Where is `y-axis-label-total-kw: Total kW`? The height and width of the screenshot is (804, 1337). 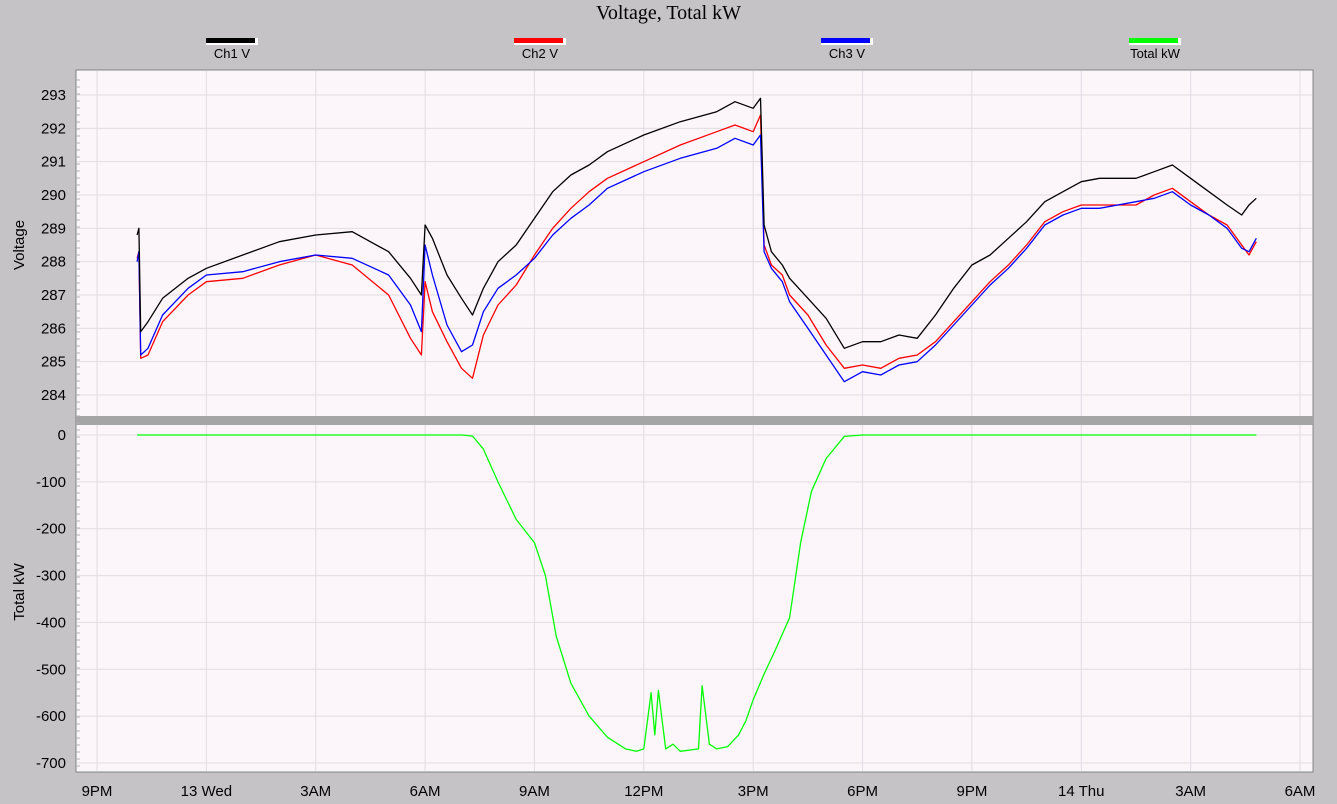 y-axis-label-total-kw: Total kW is located at coordinates (19, 591).